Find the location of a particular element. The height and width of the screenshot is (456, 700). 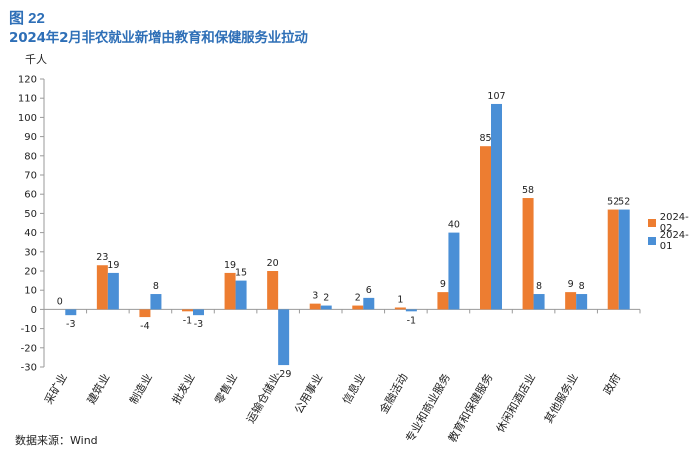

y-tick-label: 120 is located at coordinates (27, 80).